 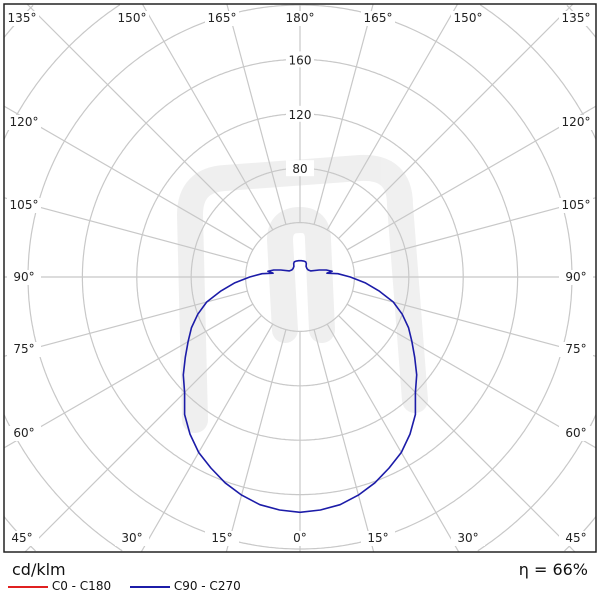 I want to click on angle-label-right: 60°, so click(x=575, y=433).